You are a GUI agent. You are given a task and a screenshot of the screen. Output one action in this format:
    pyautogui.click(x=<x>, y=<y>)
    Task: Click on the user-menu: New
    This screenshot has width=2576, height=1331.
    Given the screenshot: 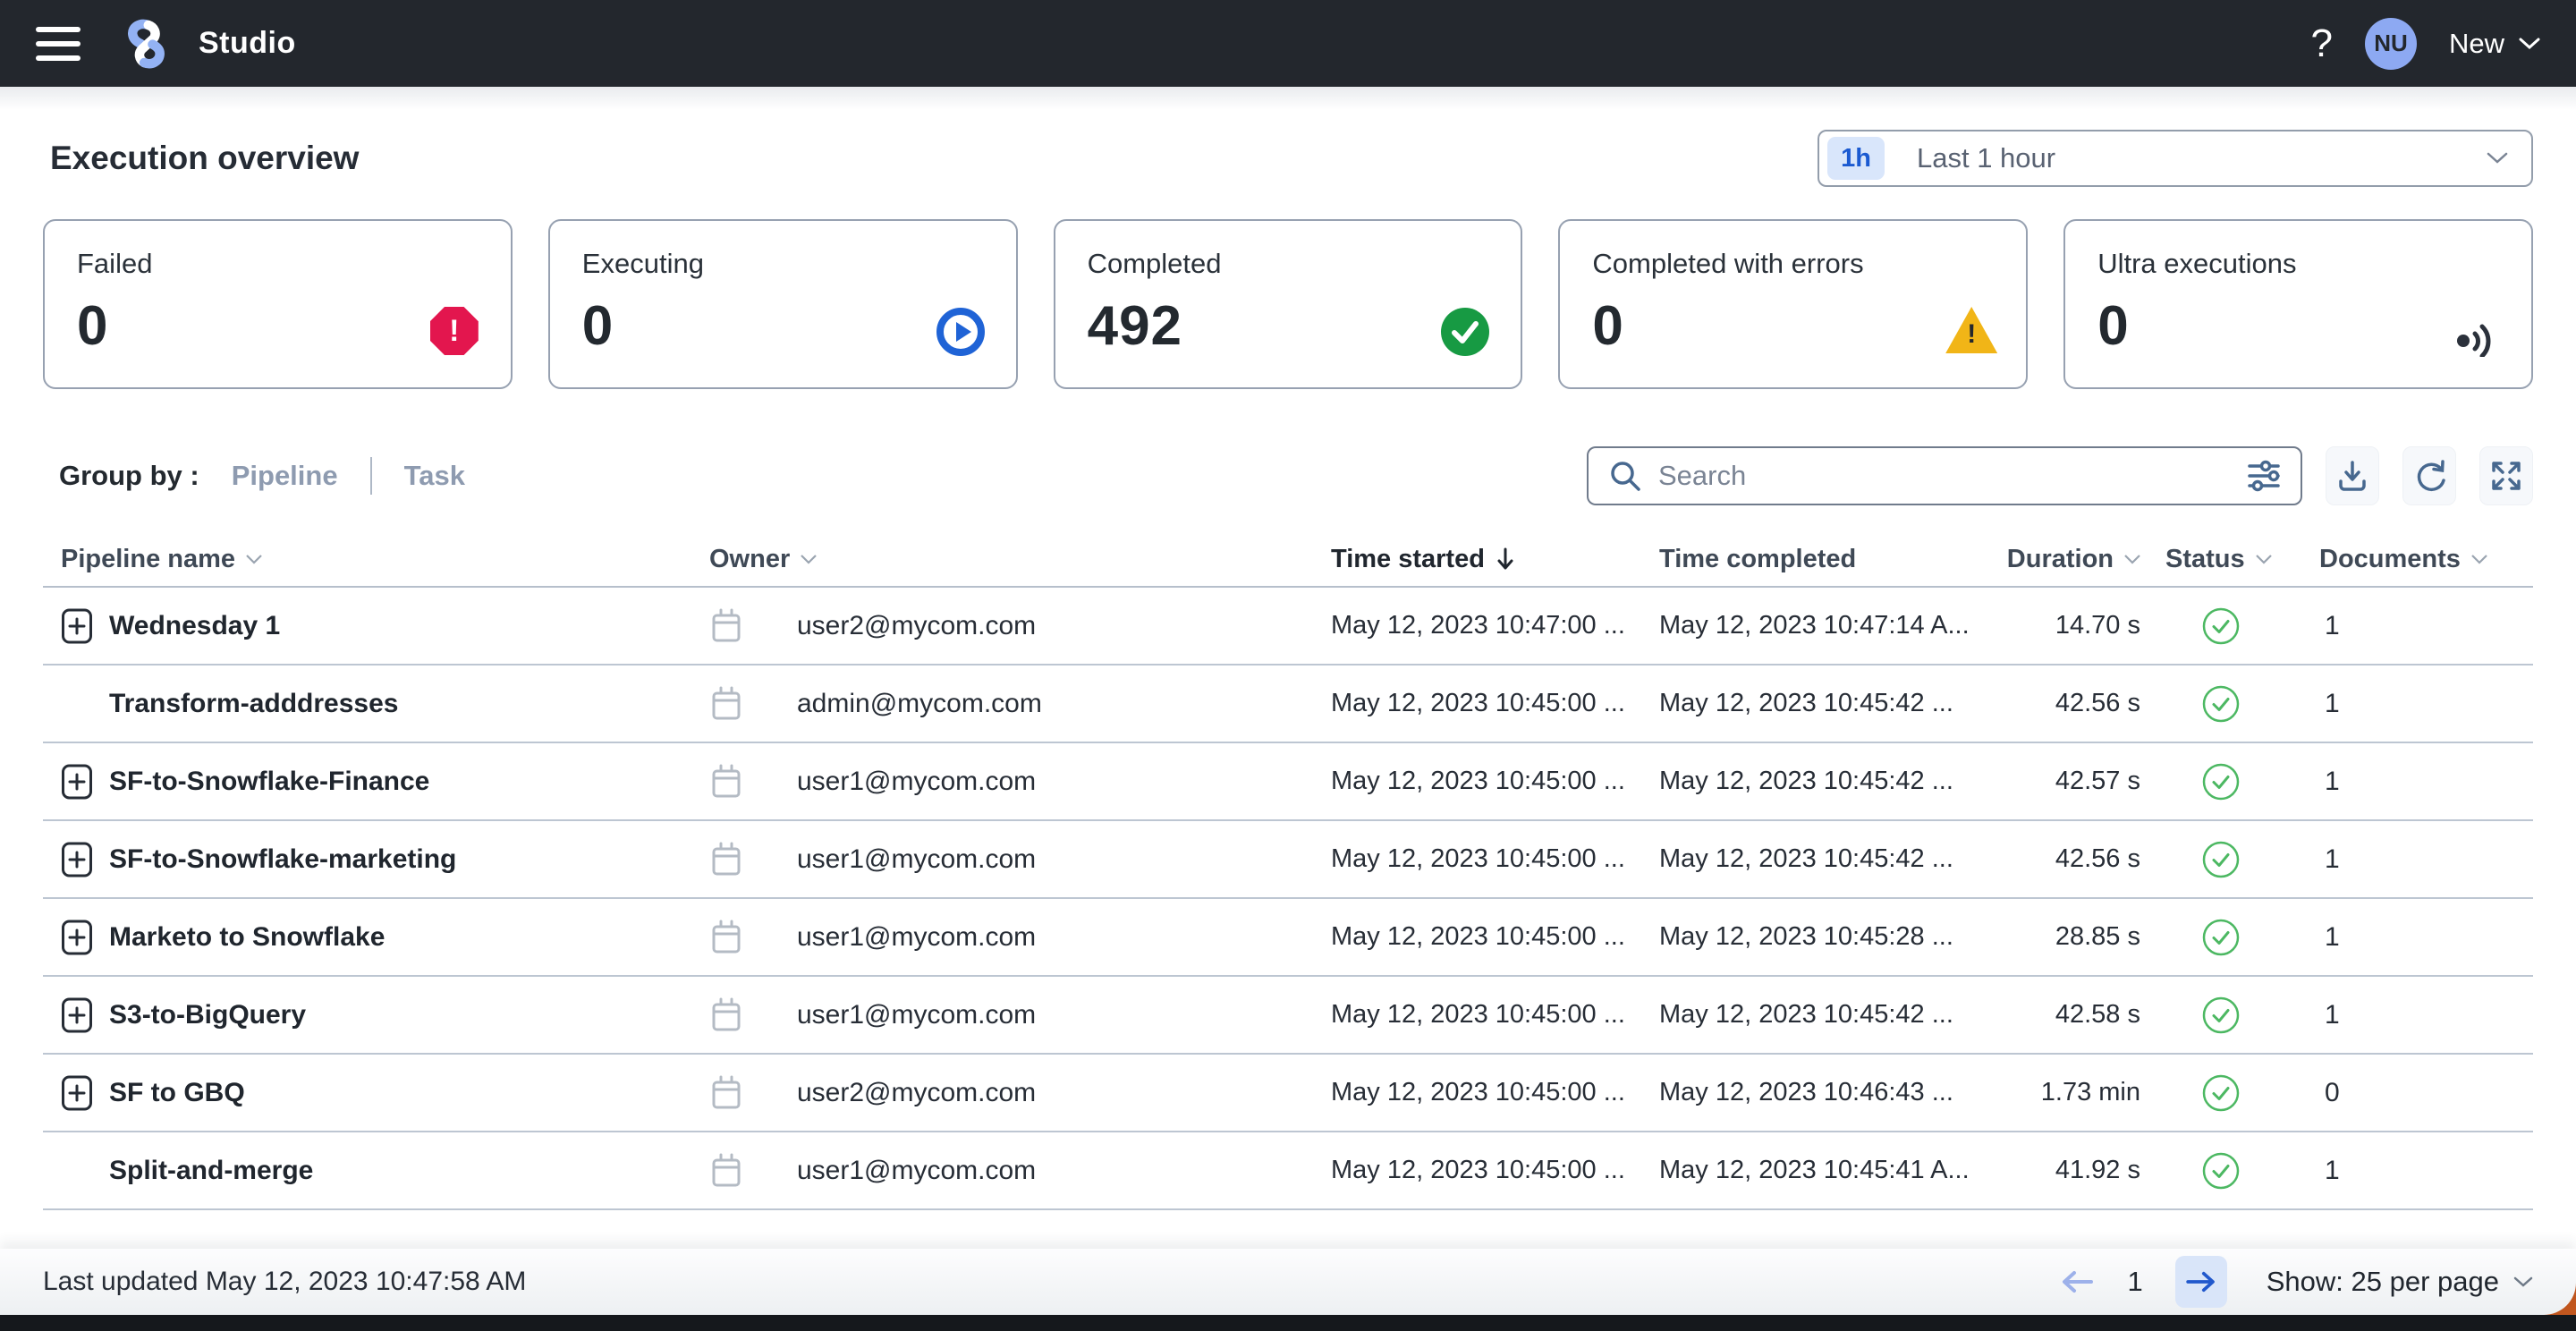 What is the action you would take?
    pyautogui.click(x=2494, y=44)
    